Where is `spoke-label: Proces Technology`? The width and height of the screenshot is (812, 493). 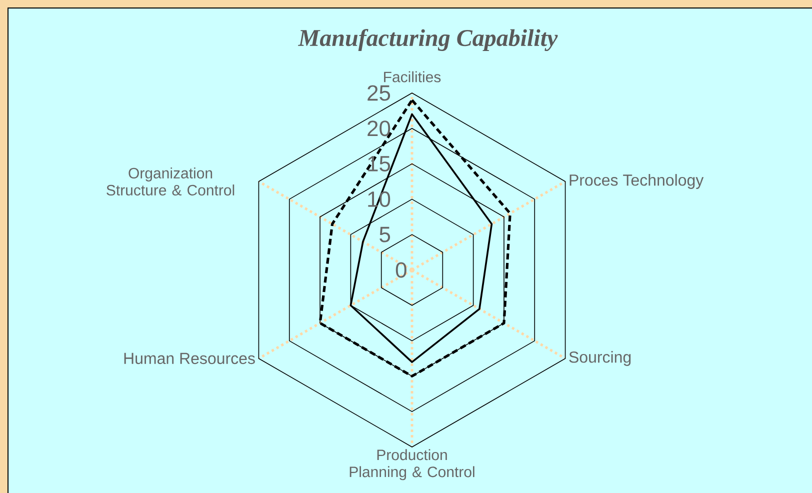 spoke-label: Proces Technology is located at coordinates (637, 181).